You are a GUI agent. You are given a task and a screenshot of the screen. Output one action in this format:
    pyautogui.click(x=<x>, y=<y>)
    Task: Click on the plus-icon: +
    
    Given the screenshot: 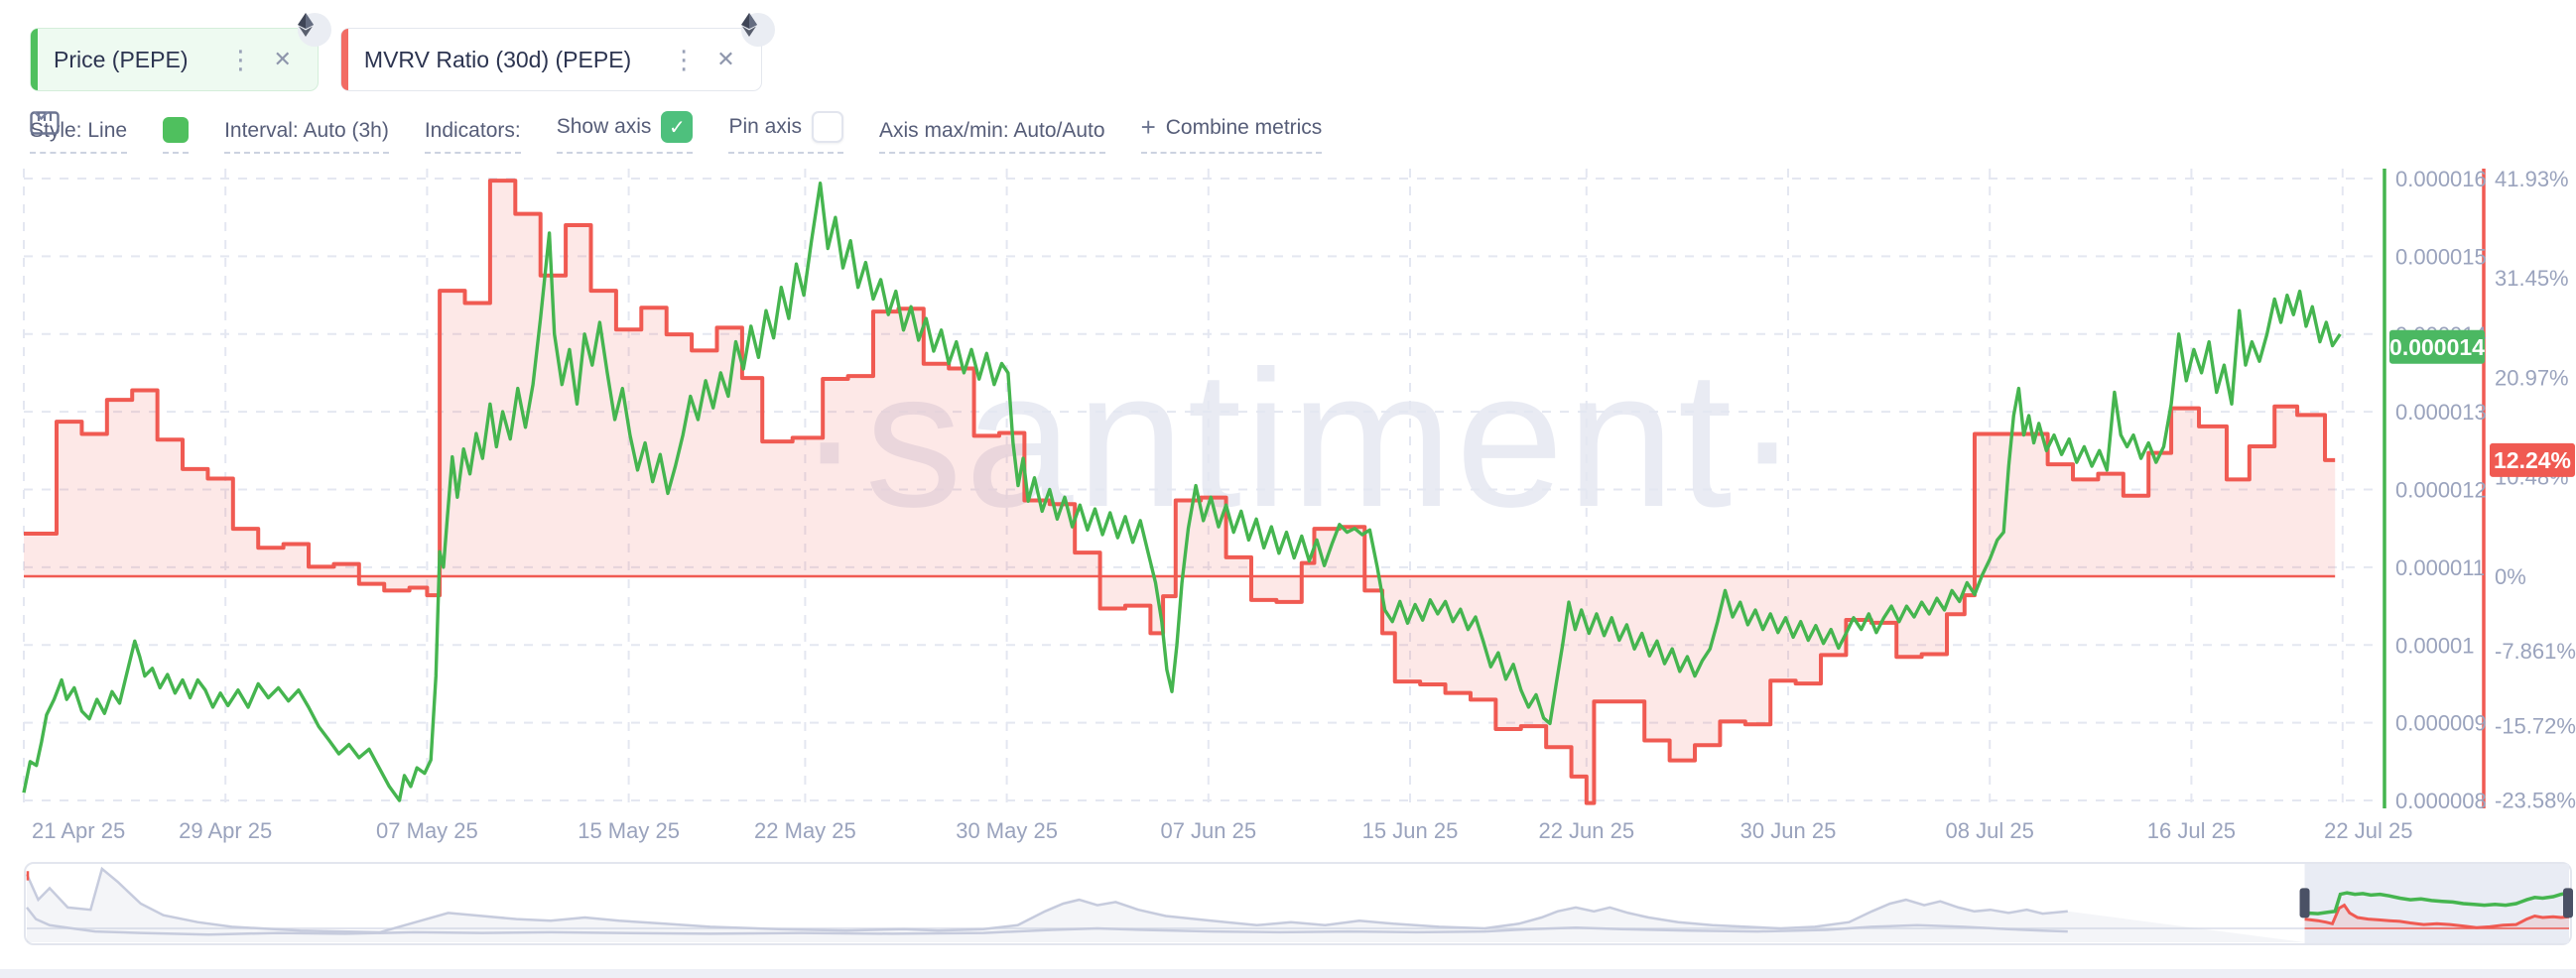 What is the action you would take?
    pyautogui.click(x=1148, y=127)
    